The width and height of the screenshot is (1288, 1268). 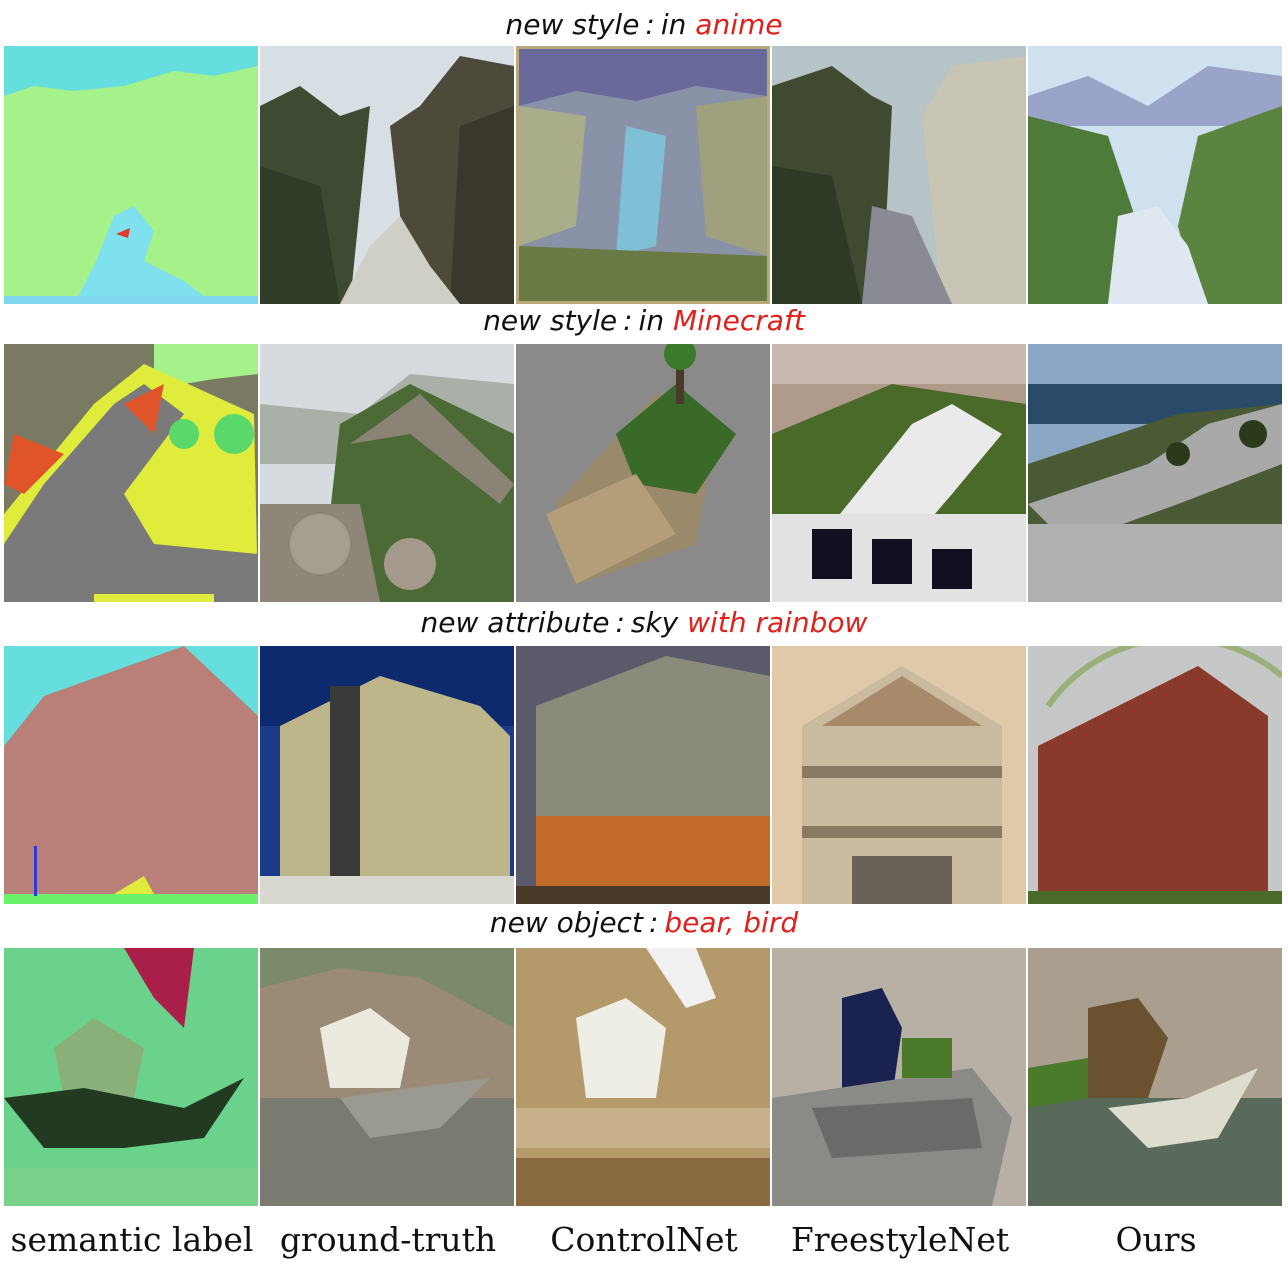 What do you see at coordinates (900, 1239) in the screenshot?
I see `column-label-freestylenet: FreestyleNet` at bounding box center [900, 1239].